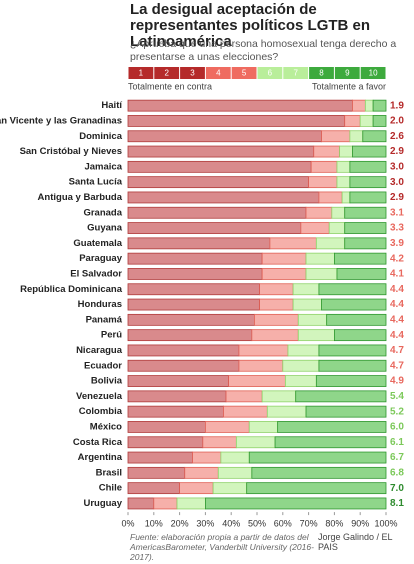 The image size is (414, 564). What do you see at coordinates (101, 411) in the screenshot?
I see `y-tick-label: Colombia` at bounding box center [101, 411].